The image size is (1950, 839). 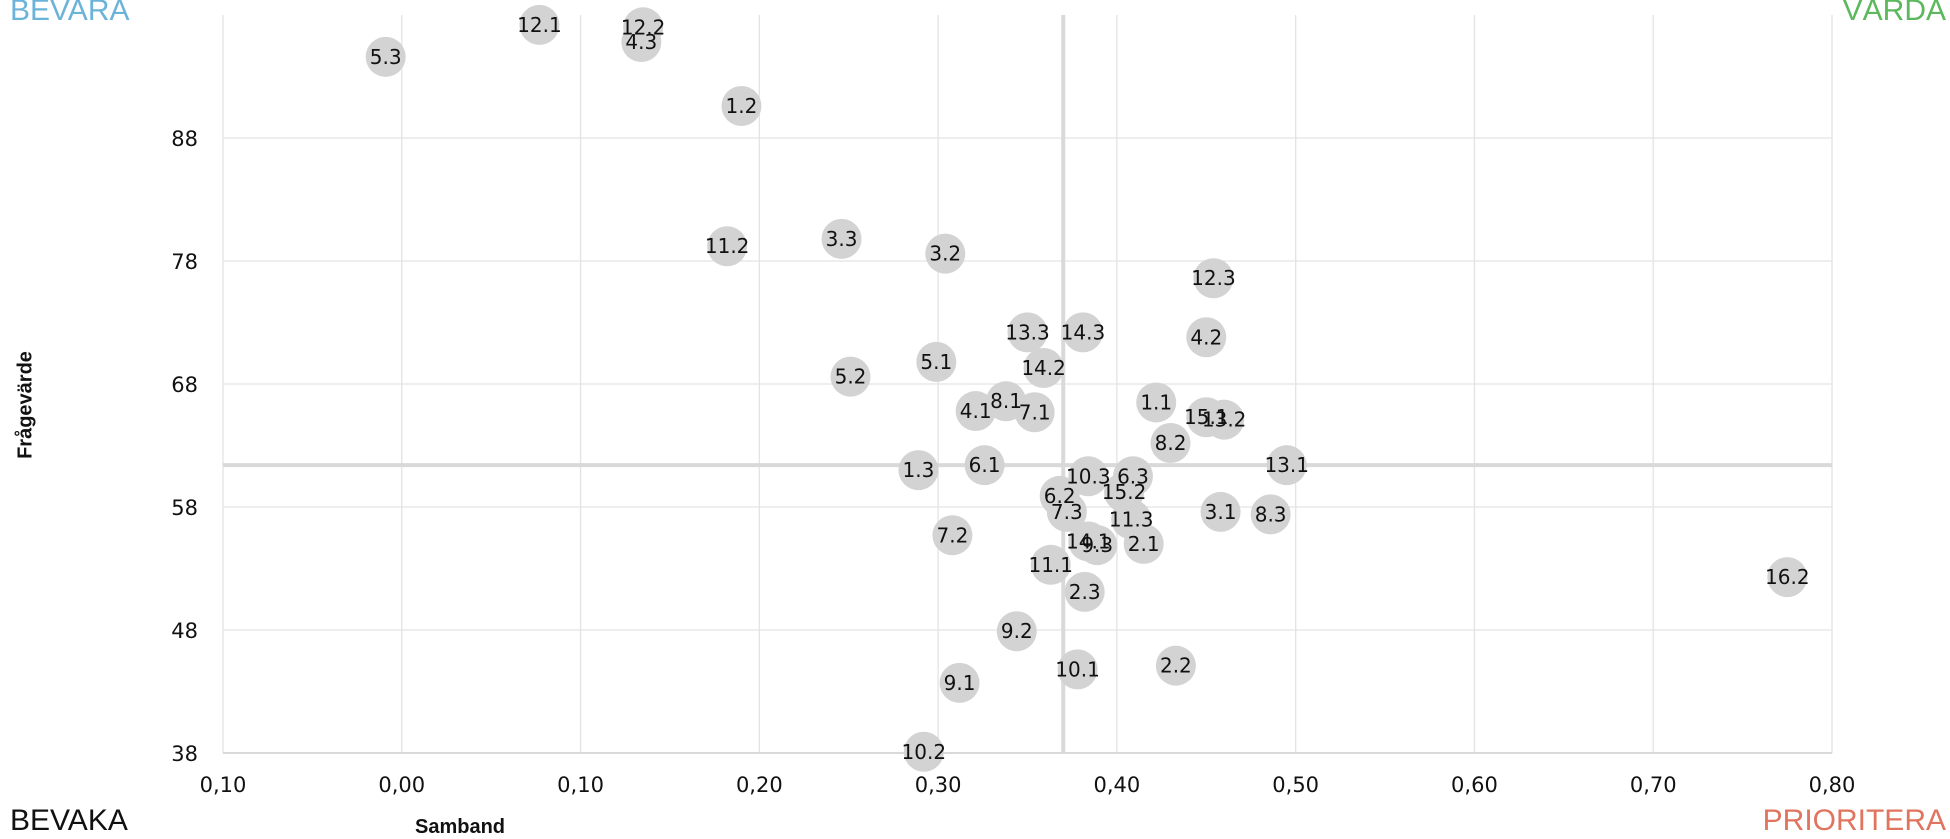 I want to click on quadrant-label-prioritera: PRIORITERA, so click(x=1854, y=820).